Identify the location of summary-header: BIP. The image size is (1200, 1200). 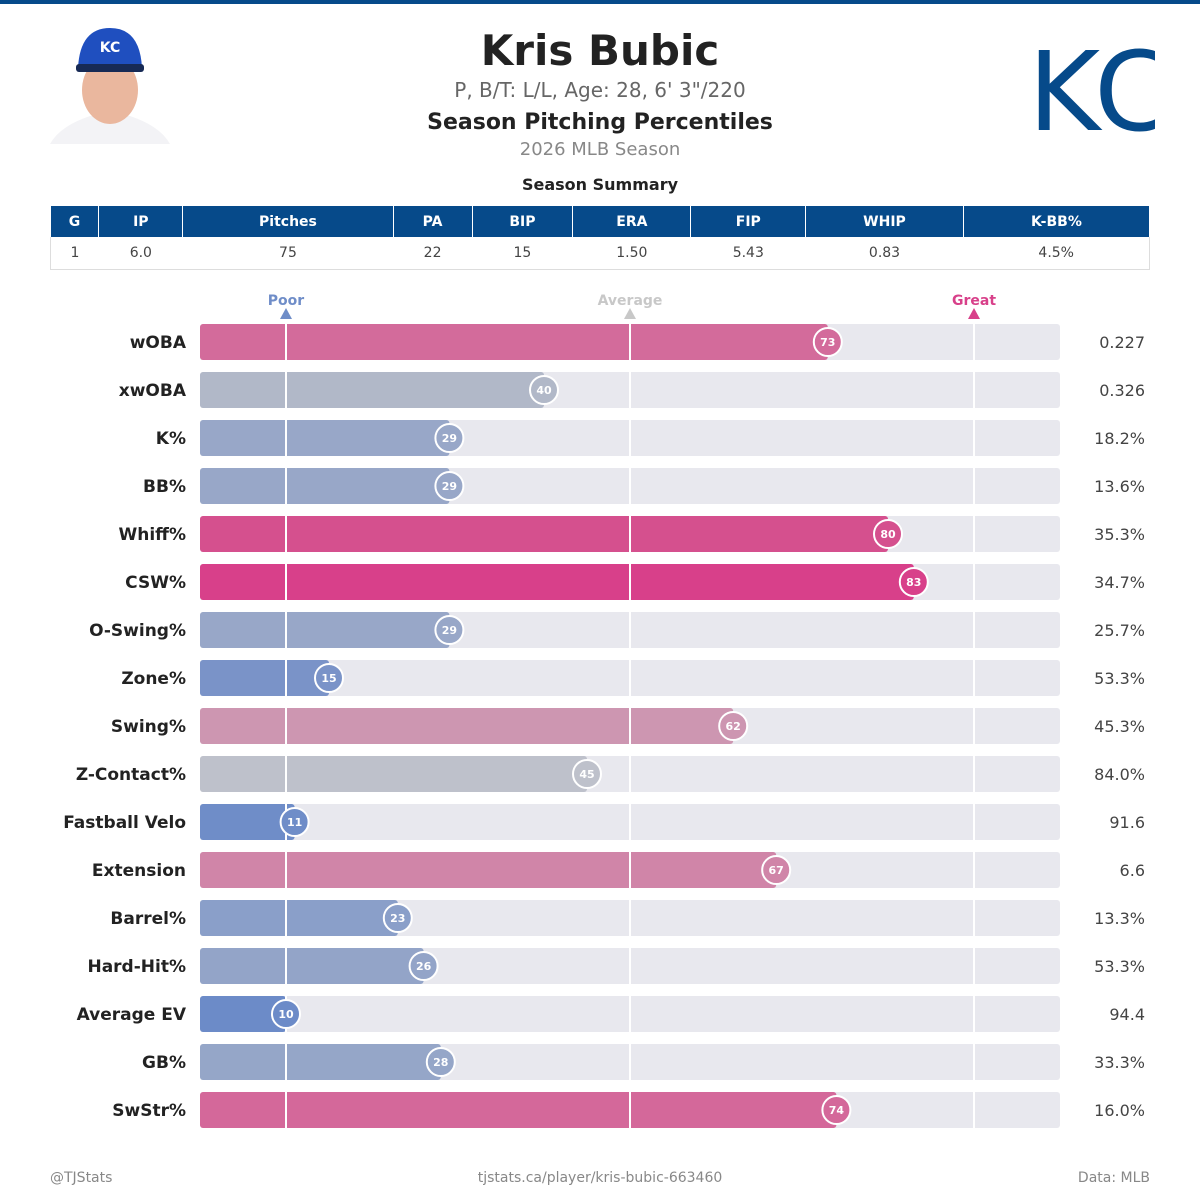
(523, 221).